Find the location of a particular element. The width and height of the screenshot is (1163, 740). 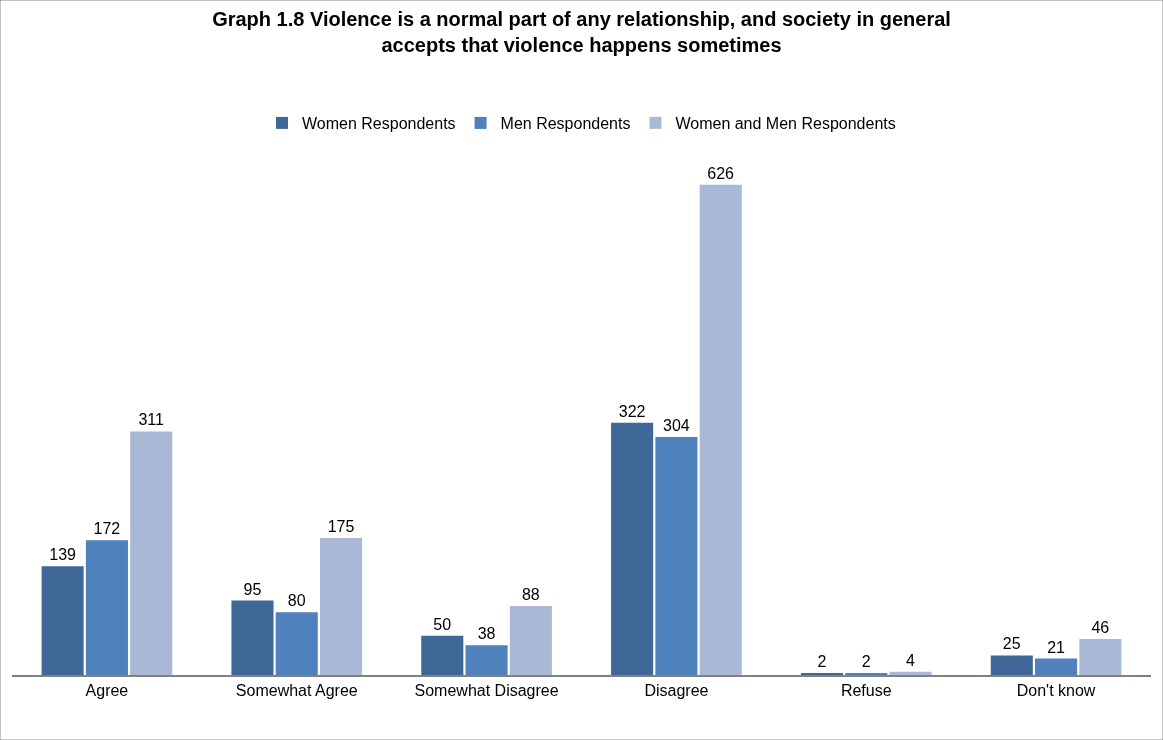

data-label: 46 is located at coordinates (1100, 627).